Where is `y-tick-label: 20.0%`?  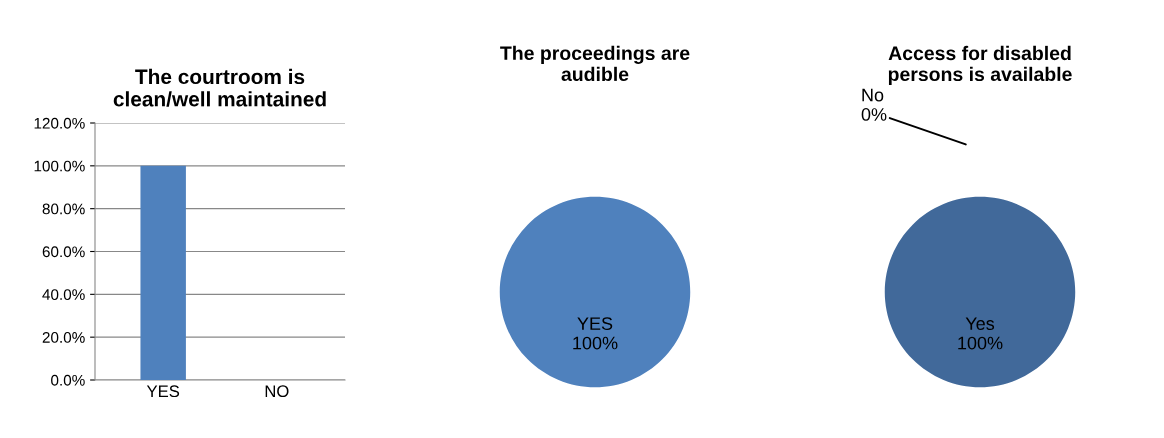
y-tick-label: 20.0% is located at coordinates (63, 337).